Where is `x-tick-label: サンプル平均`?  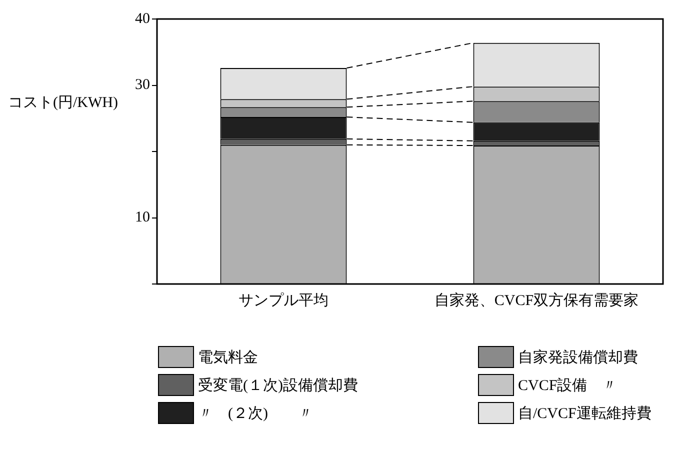
x-tick-label: サンプル平均 is located at coordinates (283, 300).